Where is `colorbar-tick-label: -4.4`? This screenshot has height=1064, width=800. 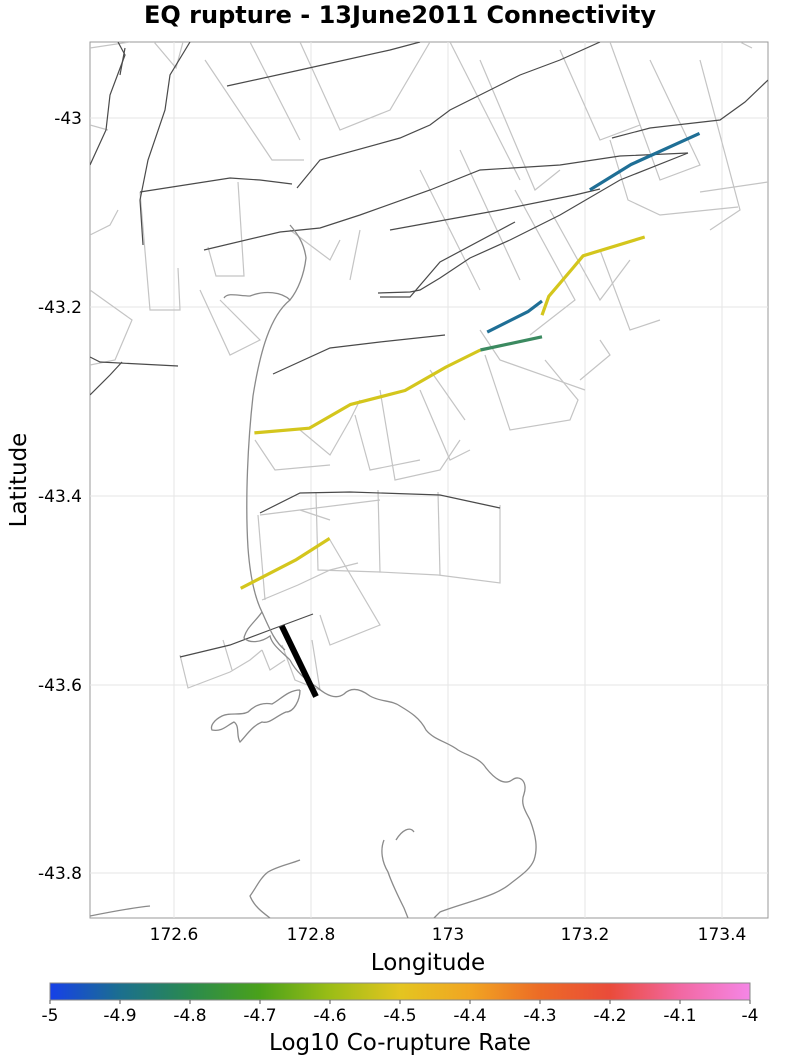
colorbar-tick-label: -4.4 is located at coordinates (469, 1016).